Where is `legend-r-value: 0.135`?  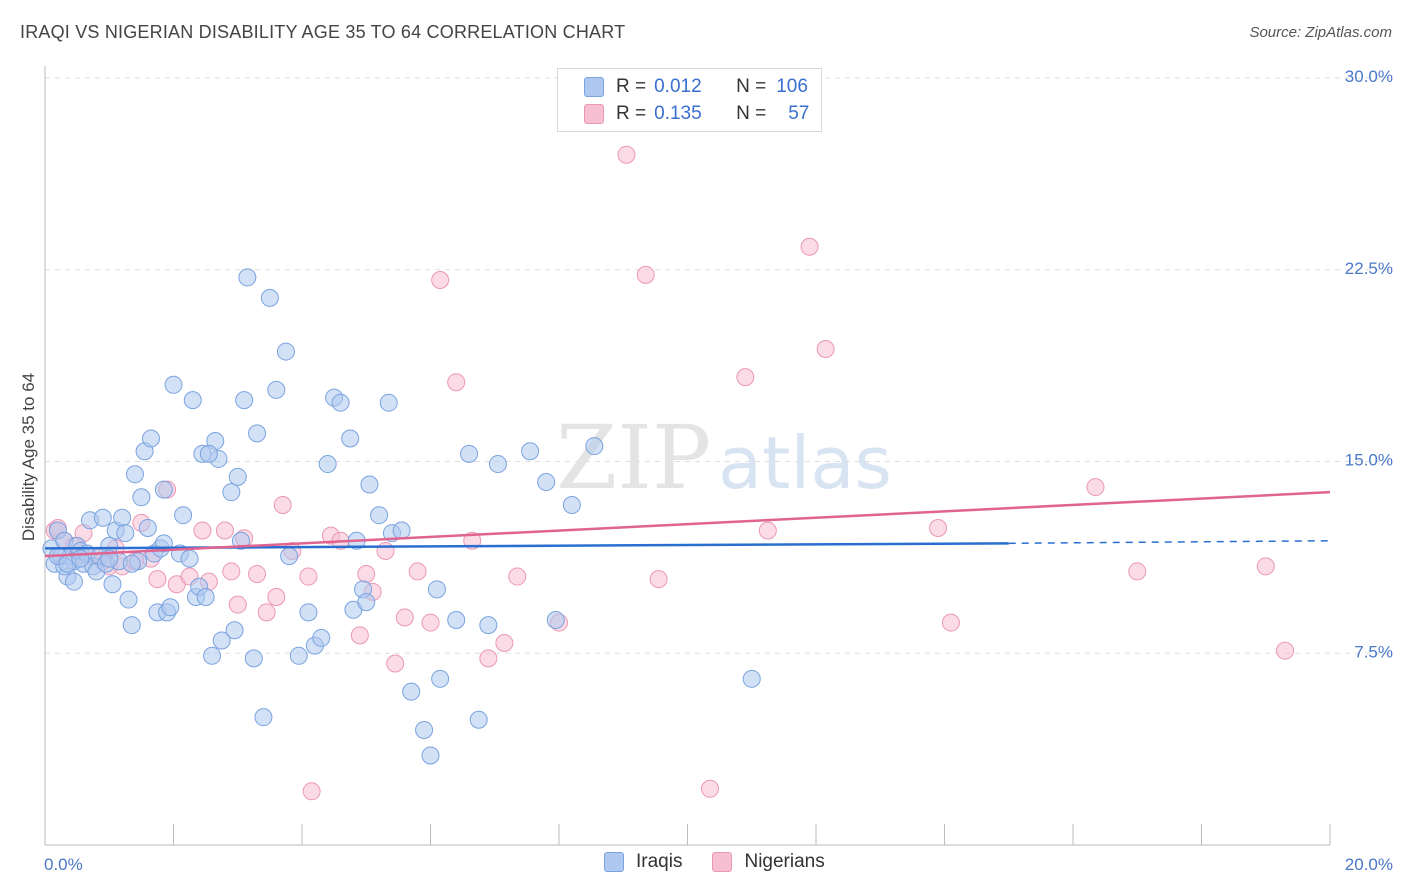
legend-r-value: 0.135 is located at coordinates (678, 113).